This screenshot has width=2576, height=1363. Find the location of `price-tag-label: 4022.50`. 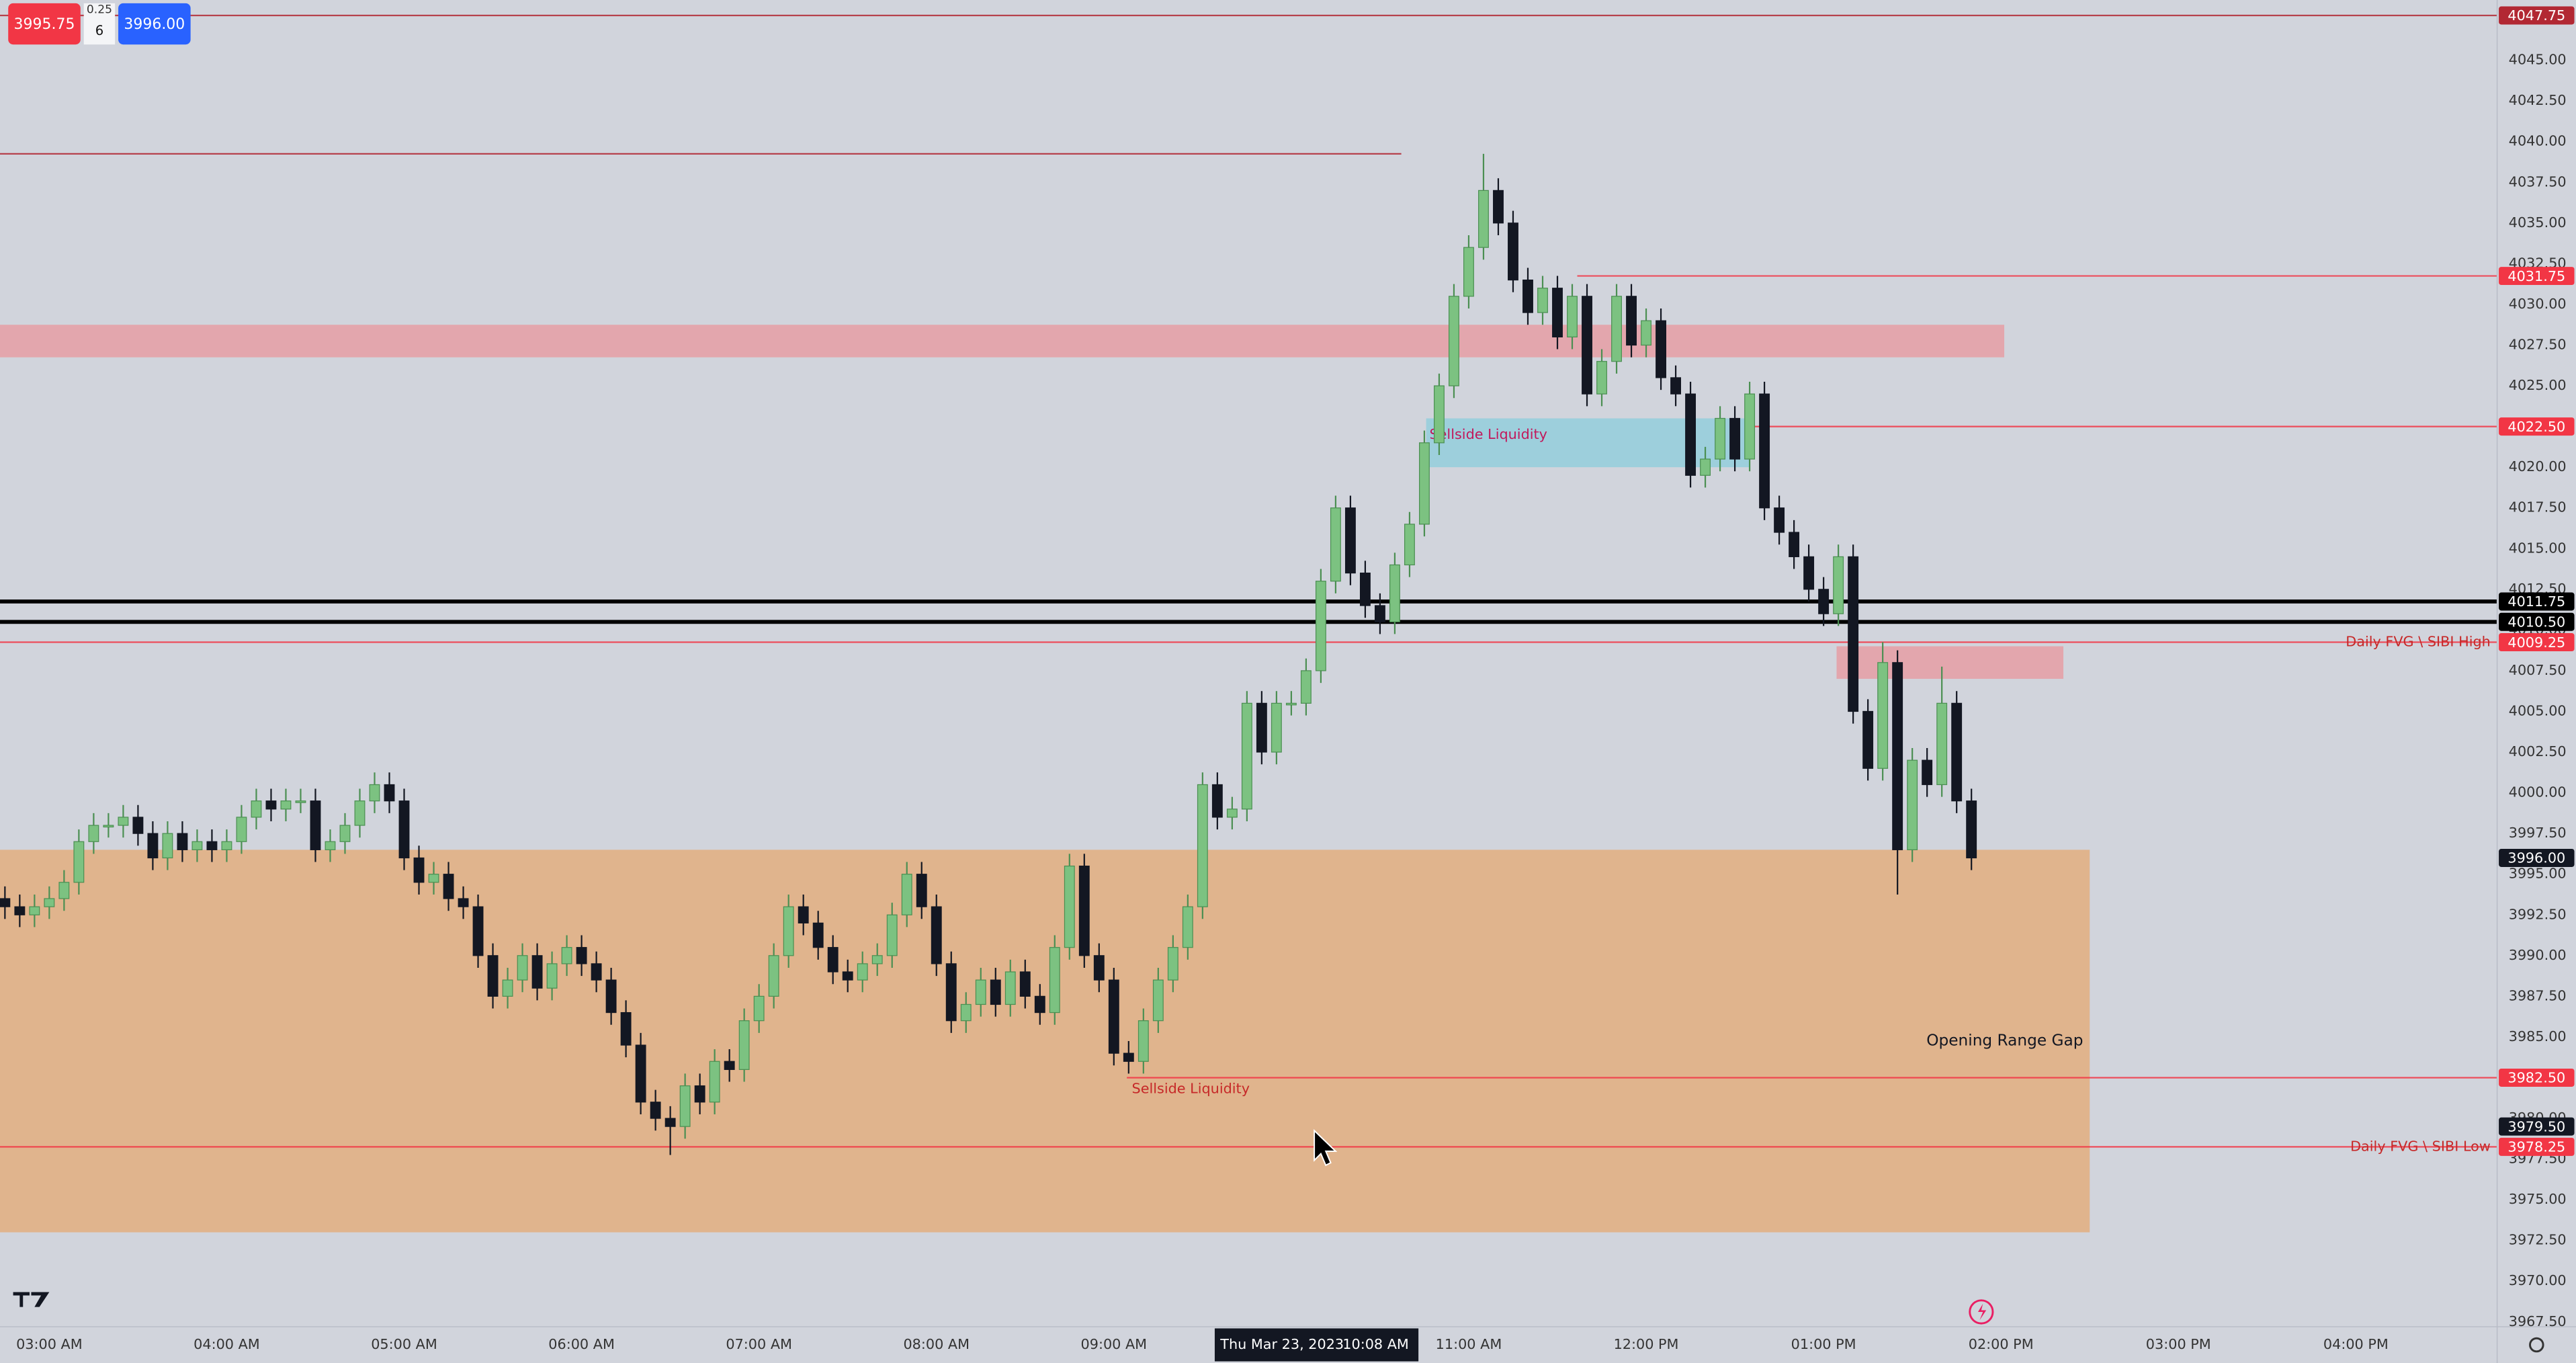

price-tag-label: 4022.50 is located at coordinates (2536, 427).